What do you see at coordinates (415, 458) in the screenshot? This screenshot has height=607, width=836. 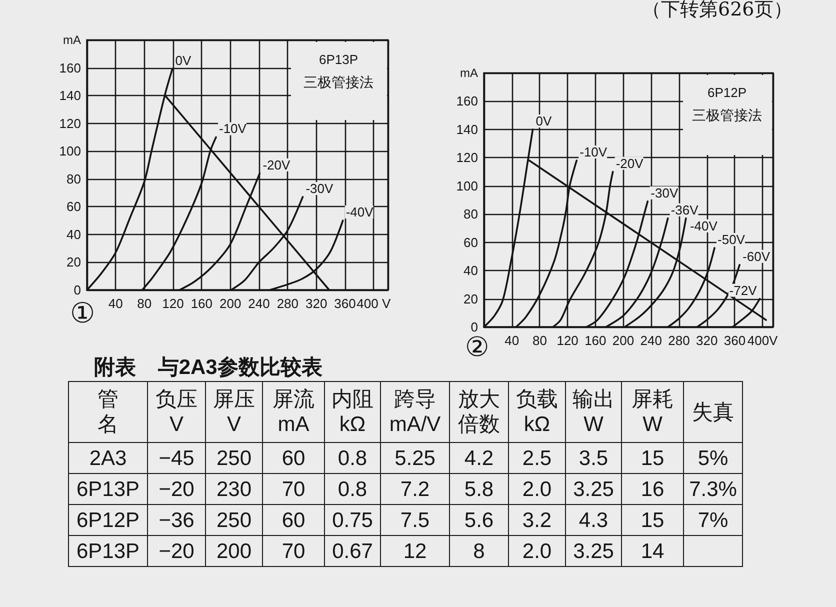 I see `text: 5.25` at bounding box center [415, 458].